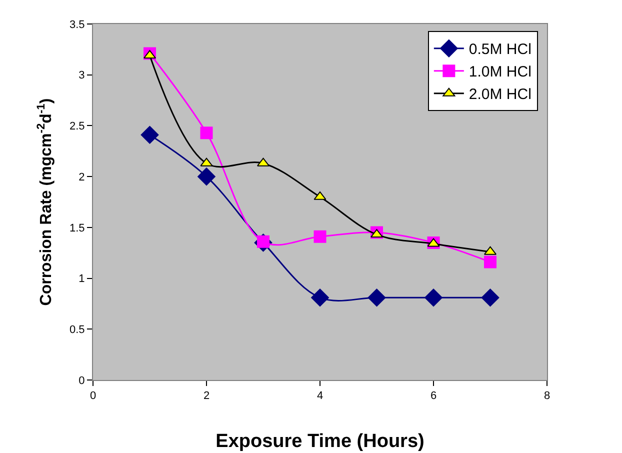  I want to click on x-tick-label: 8, so click(547, 396).